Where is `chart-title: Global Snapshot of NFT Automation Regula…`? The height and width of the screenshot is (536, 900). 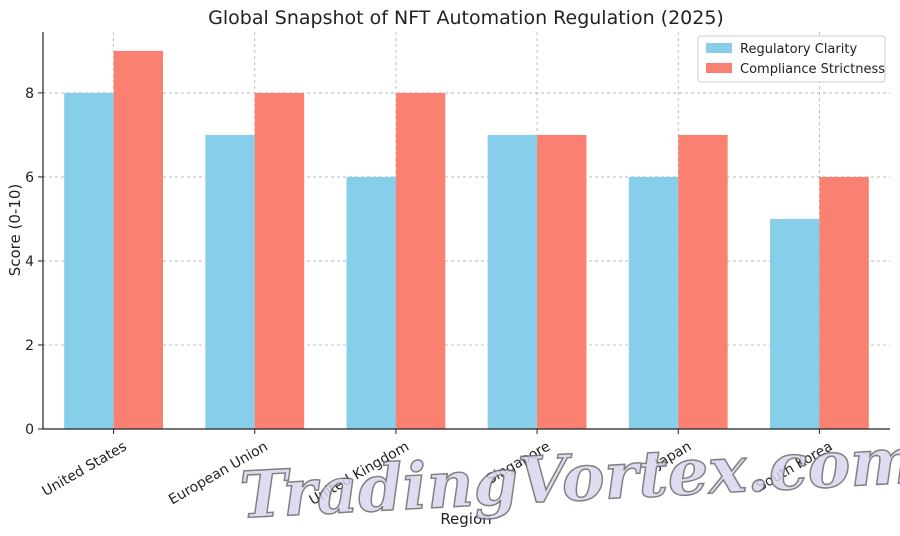
chart-title: Global Snapshot of NFT Automation Regula… is located at coordinates (466, 18).